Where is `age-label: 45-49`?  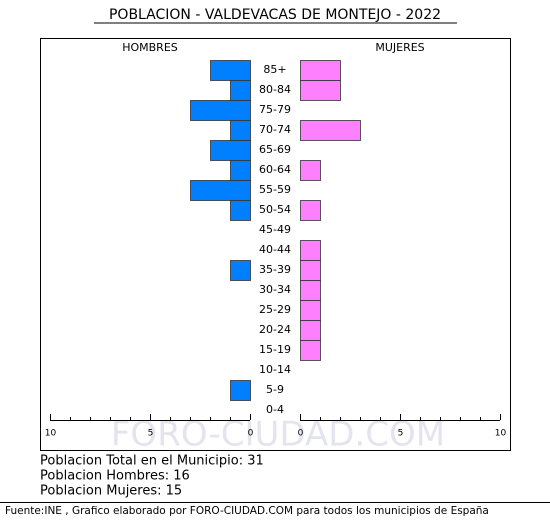
age-label: 45-49 is located at coordinates (275, 229).